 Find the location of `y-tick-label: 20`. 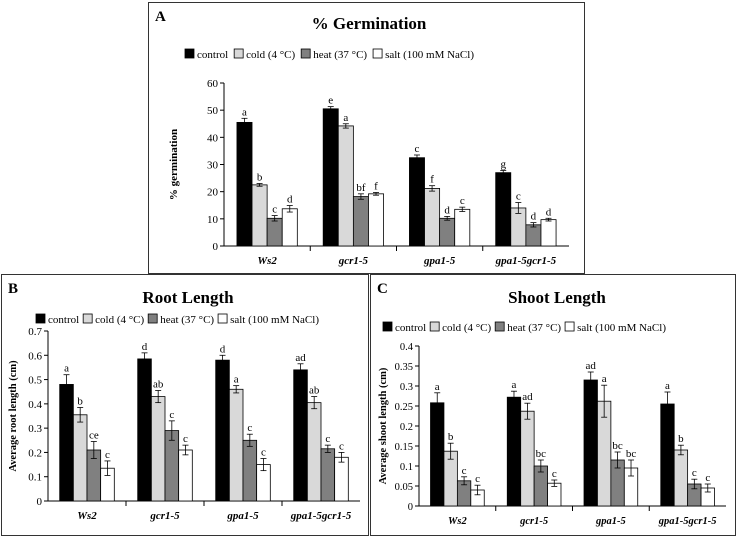

y-tick-label: 20 is located at coordinates (213, 193).